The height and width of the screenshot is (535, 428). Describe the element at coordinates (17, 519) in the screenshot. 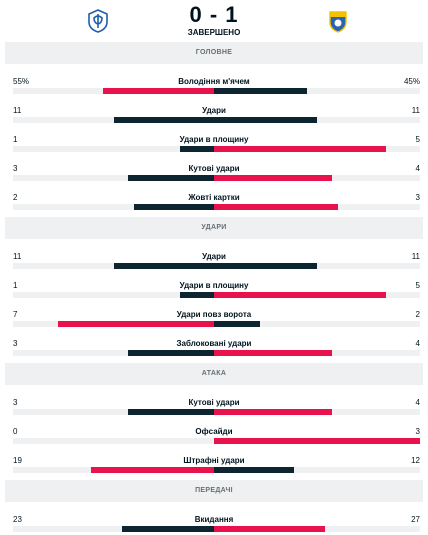

I see `stat-home-value: 23` at that location.